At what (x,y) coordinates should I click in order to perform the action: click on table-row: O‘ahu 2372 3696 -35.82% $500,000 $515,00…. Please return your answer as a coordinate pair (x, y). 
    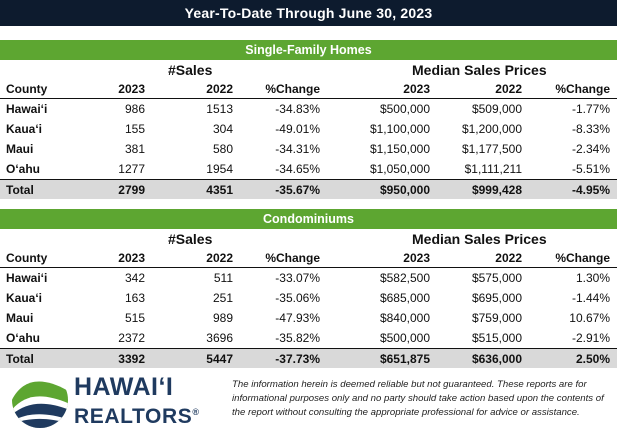
    Looking at the image, I should click on (308, 338).